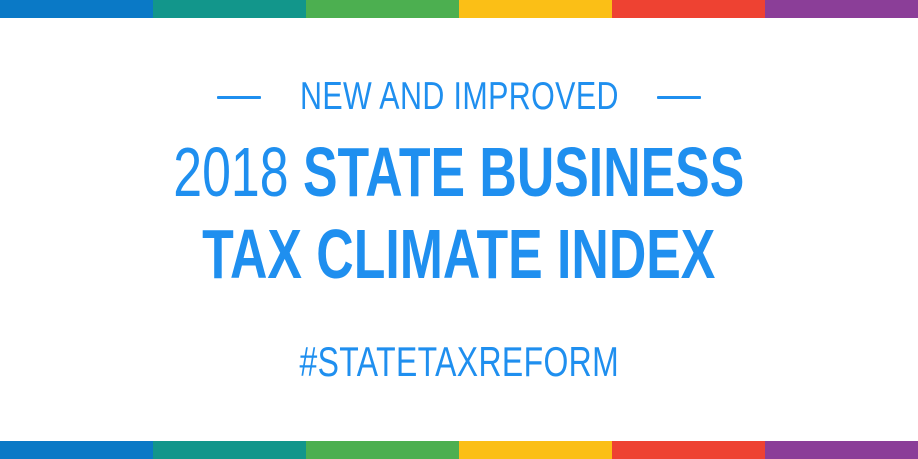 Image resolution: width=918 pixels, height=459 pixels. I want to click on title-state-business: STATE BUSINESS, so click(524, 172).